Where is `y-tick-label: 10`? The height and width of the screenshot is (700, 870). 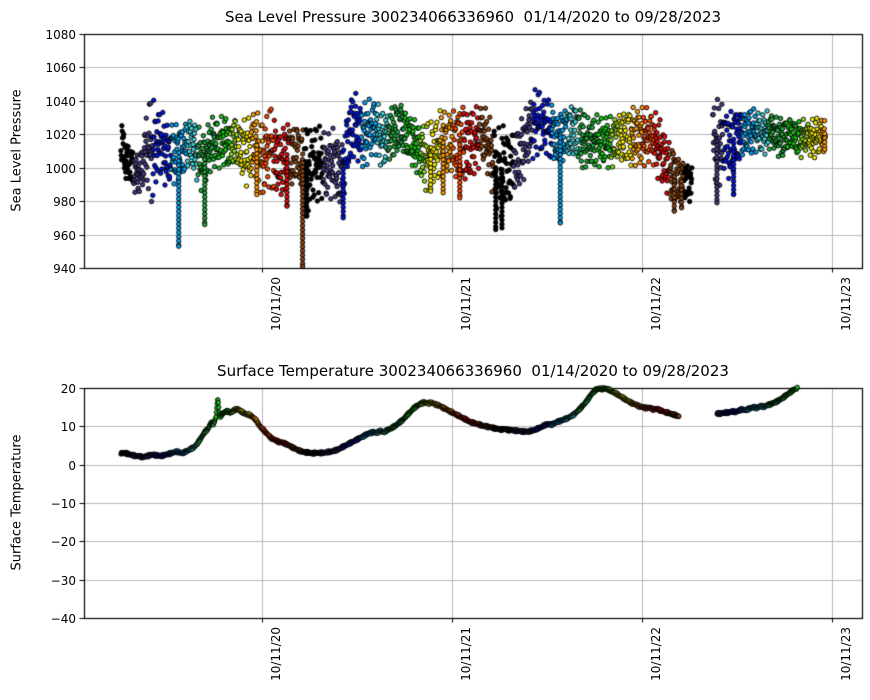 y-tick-label: 10 is located at coordinates (68, 426).